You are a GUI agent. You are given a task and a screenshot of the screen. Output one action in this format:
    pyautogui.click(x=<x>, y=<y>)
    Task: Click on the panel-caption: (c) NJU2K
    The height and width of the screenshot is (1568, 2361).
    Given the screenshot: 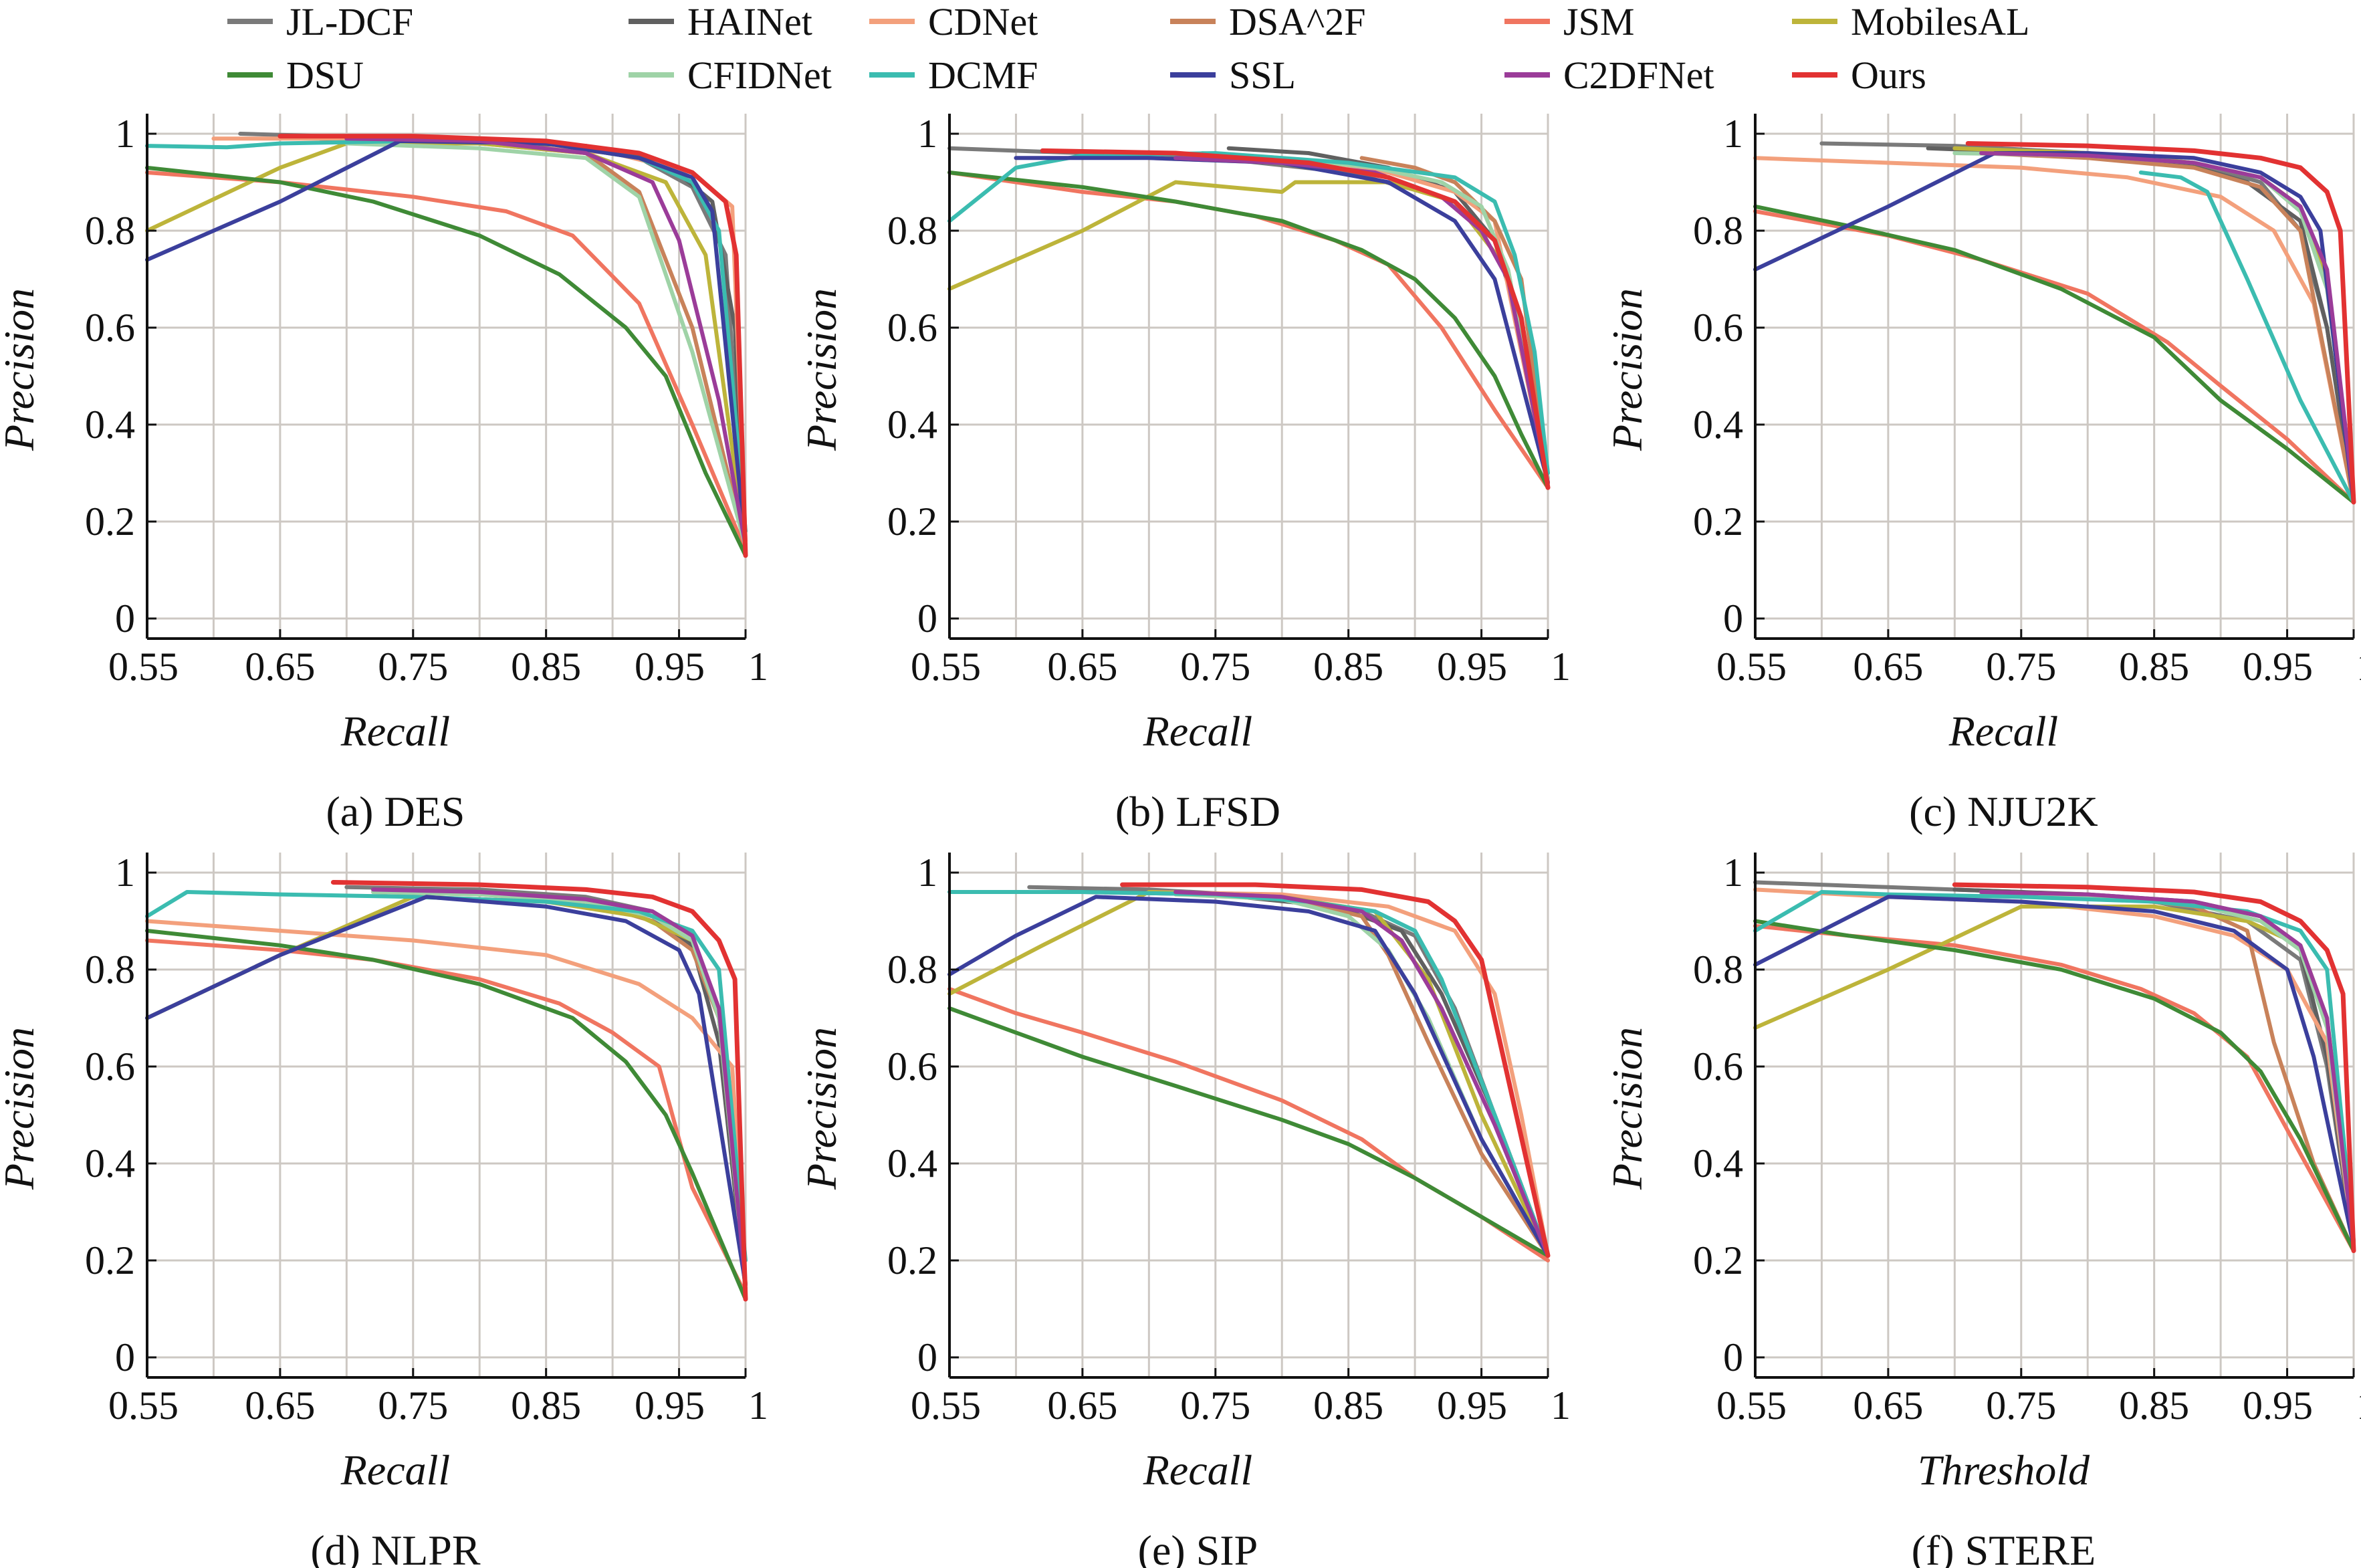 What is the action you would take?
    pyautogui.click(x=2003, y=811)
    